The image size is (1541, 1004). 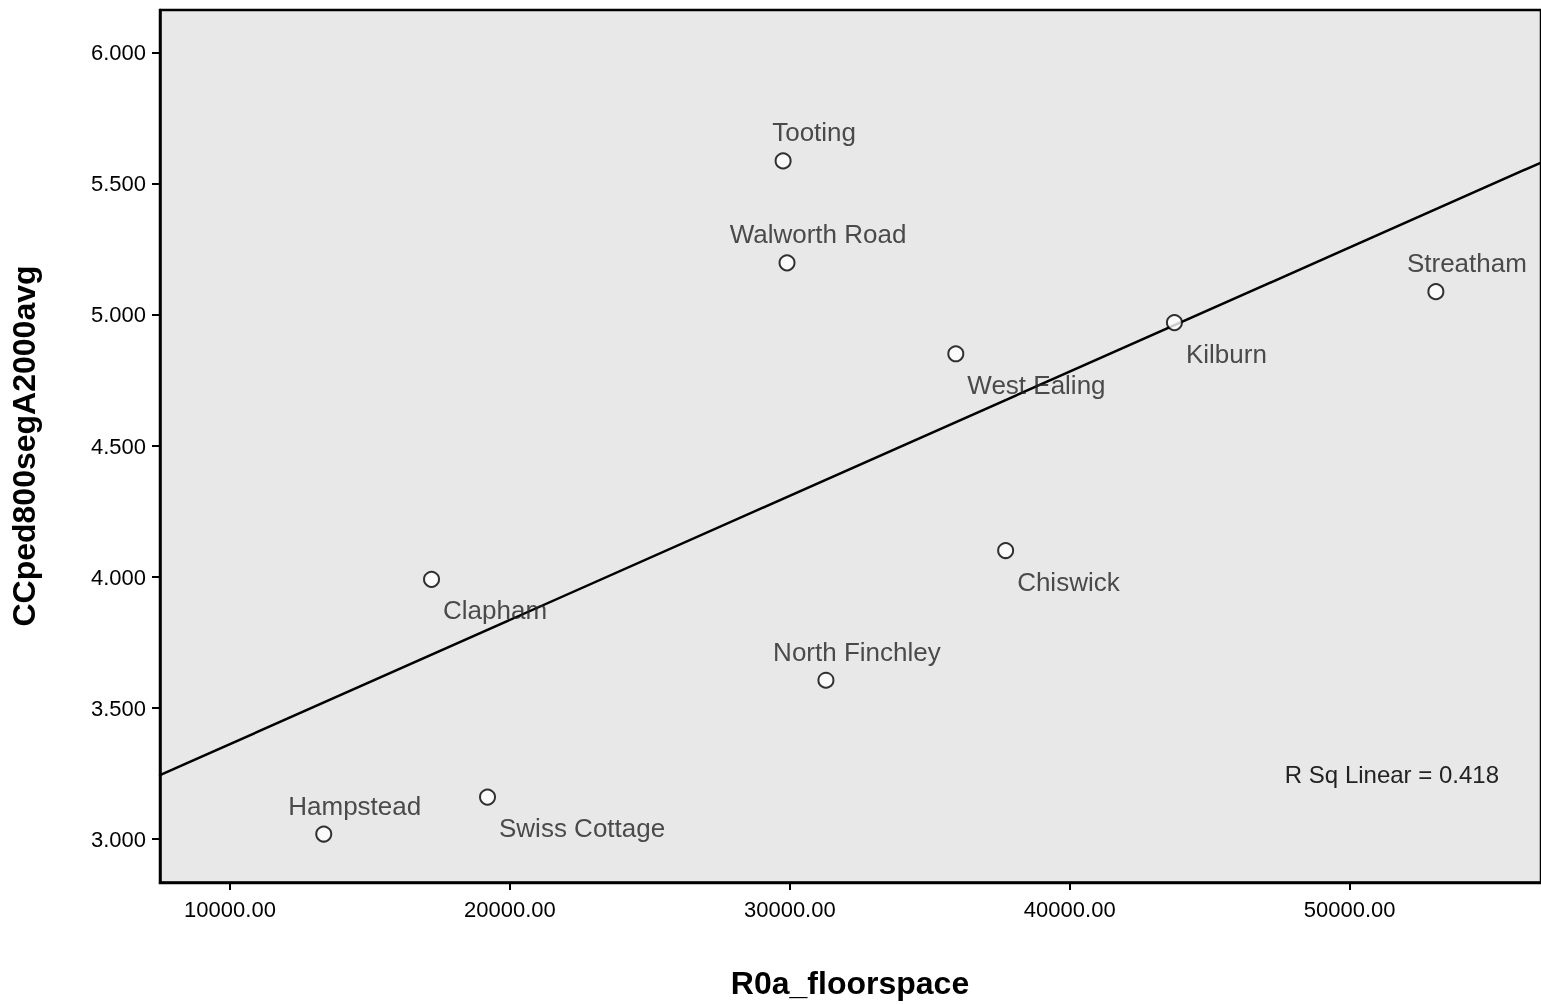 What do you see at coordinates (582, 828) in the screenshot?
I see `annotation: Swiss Cottage` at bounding box center [582, 828].